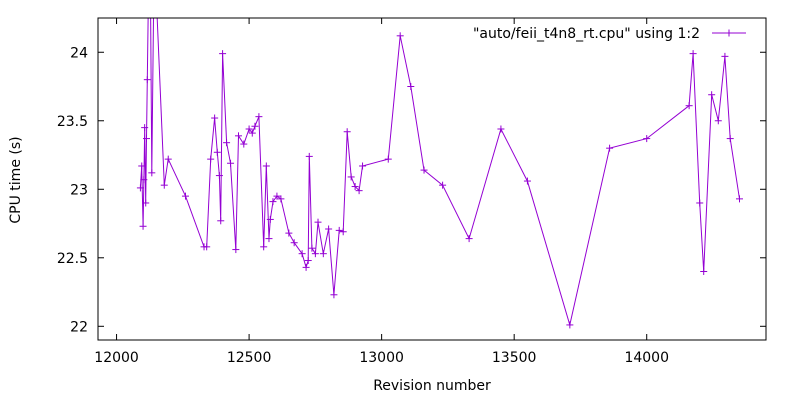 The image size is (800, 400). What do you see at coordinates (646, 358) in the screenshot?
I see `x-tick-label: 14000` at bounding box center [646, 358].